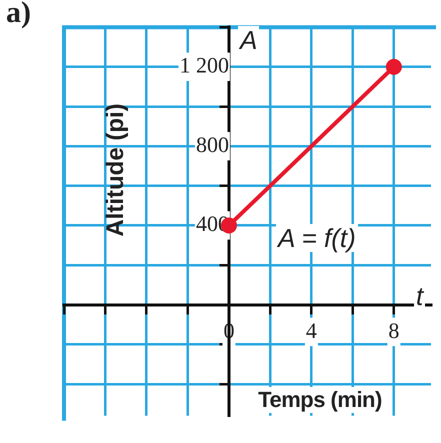  Describe the element at coordinates (249, 40) in the screenshot. I see `annotation: A` at that location.